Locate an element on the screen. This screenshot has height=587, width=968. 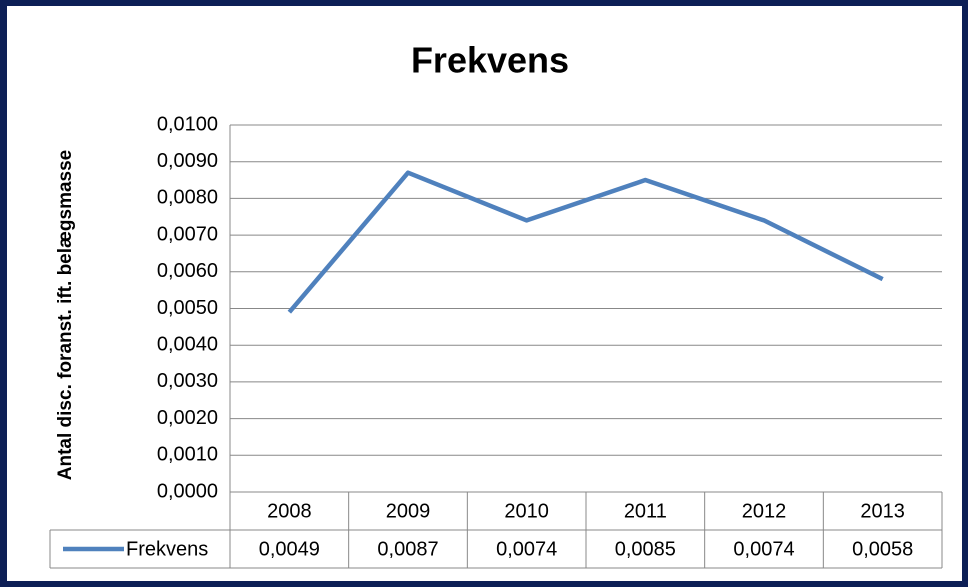
y-tick-label: 0,0010 is located at coordinates (187, 455).